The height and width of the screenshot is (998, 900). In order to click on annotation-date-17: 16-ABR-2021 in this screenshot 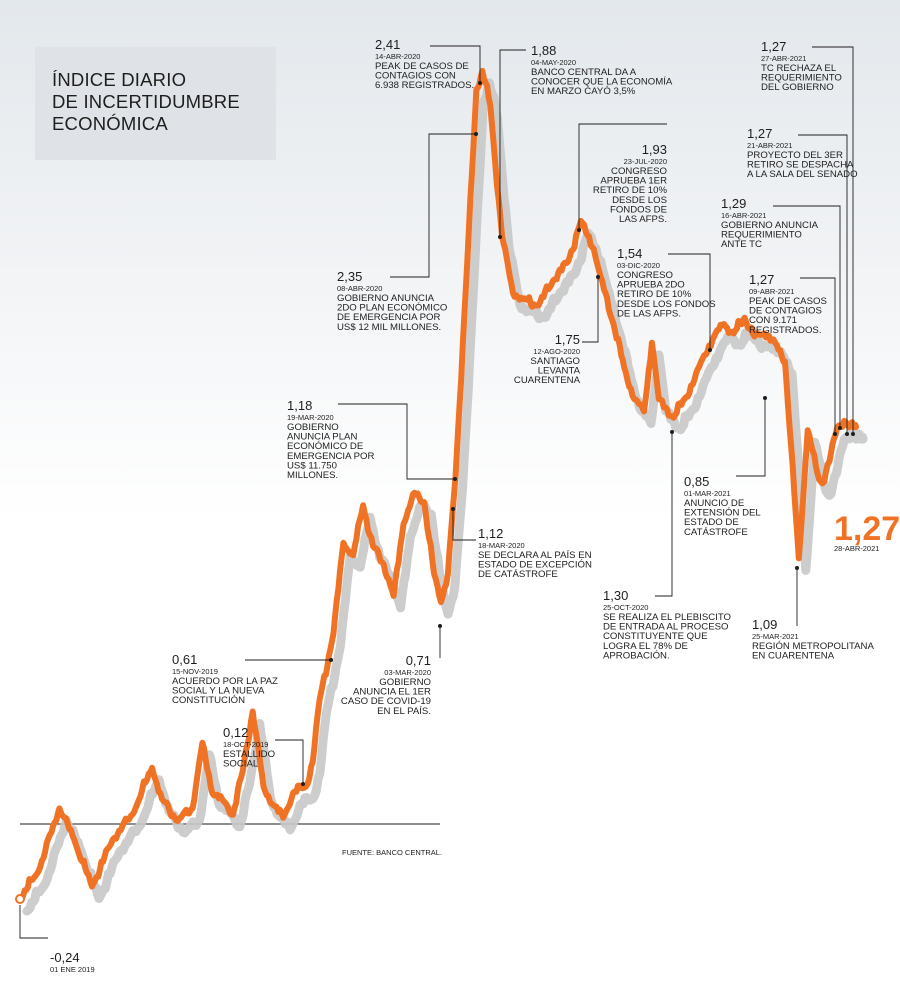, I will do `click(743, 215)`.